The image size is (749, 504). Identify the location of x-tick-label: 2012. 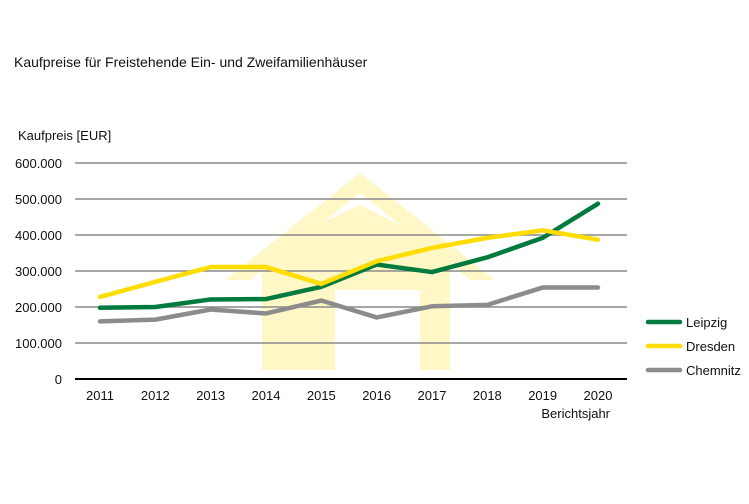
(155, 395).